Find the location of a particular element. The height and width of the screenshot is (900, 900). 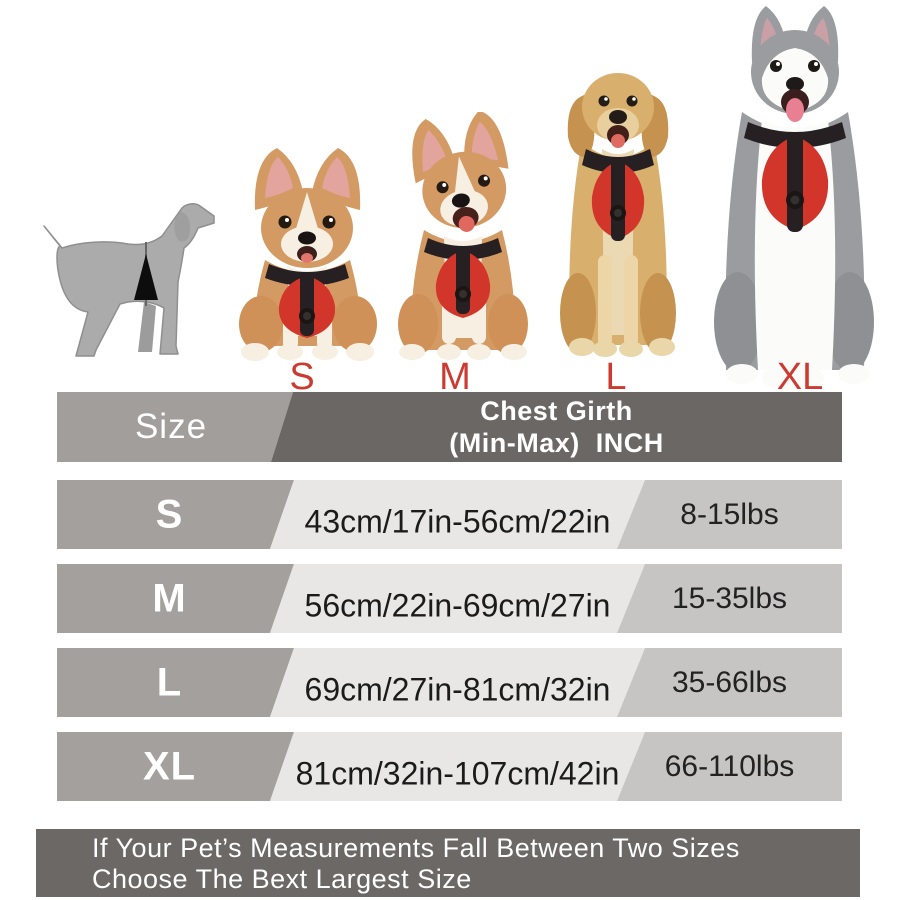

row-xl-size-cell: XL is located at coordinates (175, 766).